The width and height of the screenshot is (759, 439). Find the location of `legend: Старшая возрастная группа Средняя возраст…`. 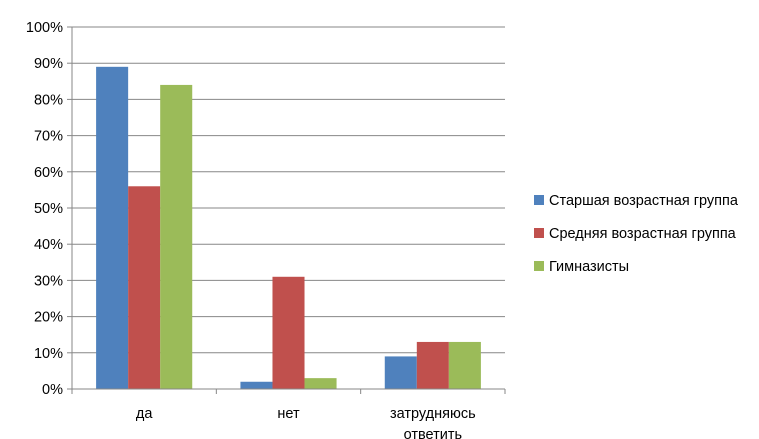

legend: Старшая возрастная группа Средняя возраст… is located at coordinates (636, 234).